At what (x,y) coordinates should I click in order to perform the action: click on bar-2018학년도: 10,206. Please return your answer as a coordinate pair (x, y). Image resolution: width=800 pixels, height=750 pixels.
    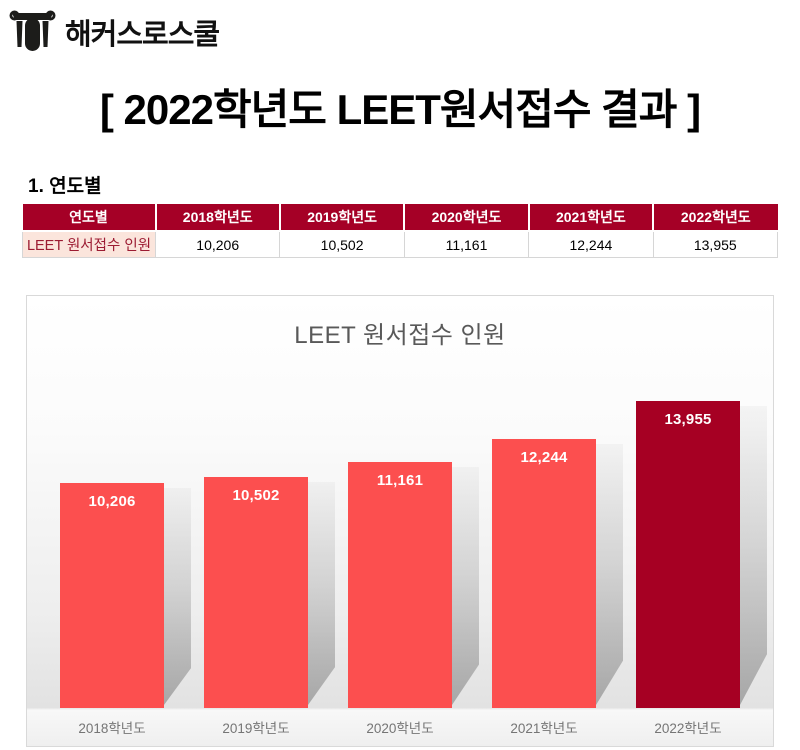
    Looking at the image, I should click on (125, 595).